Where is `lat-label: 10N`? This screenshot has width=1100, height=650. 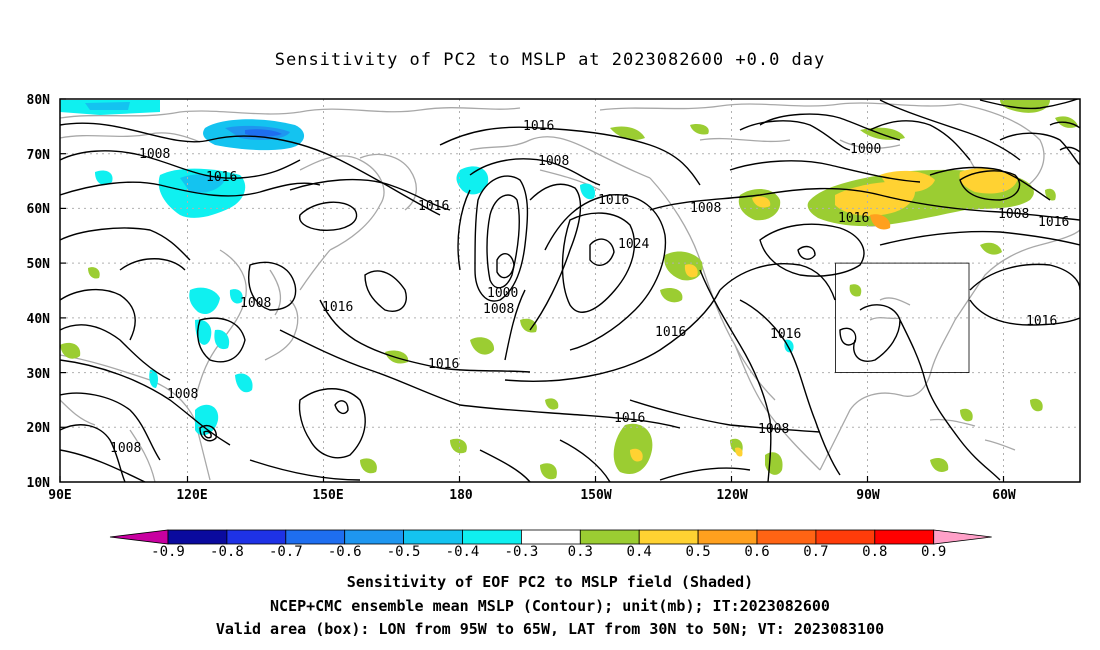
lat-label: 10N is located at coordinates (39, 483).